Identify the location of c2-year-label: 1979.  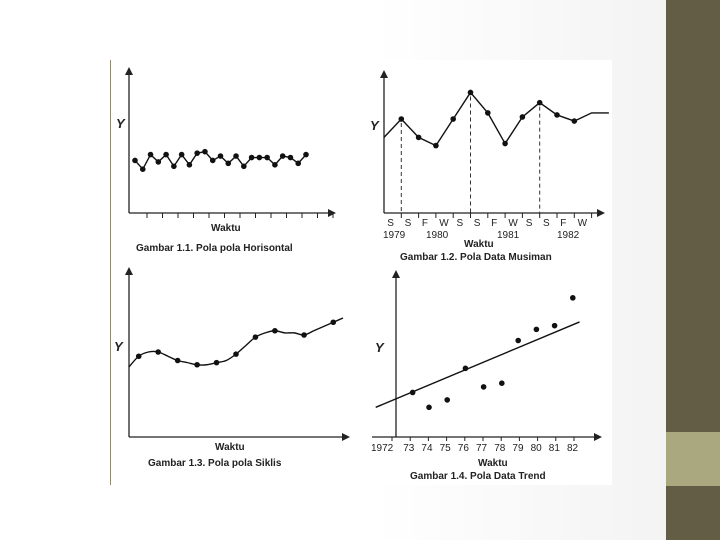
(394, 235).